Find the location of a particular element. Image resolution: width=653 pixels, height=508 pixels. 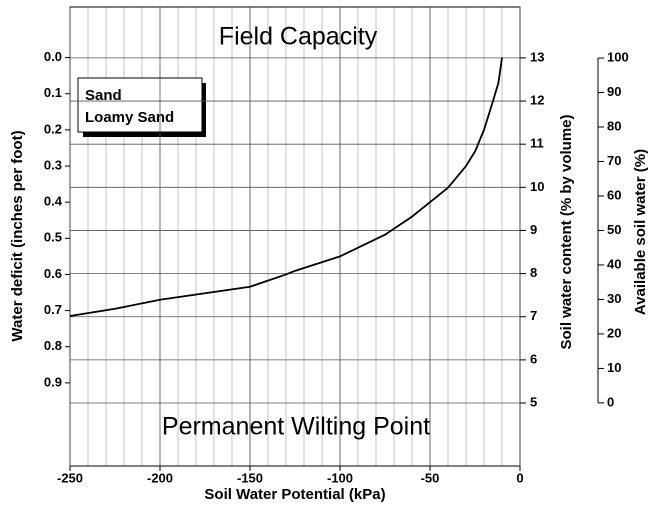

y3-tick-label: 50 is located at coordinates (614, 229).